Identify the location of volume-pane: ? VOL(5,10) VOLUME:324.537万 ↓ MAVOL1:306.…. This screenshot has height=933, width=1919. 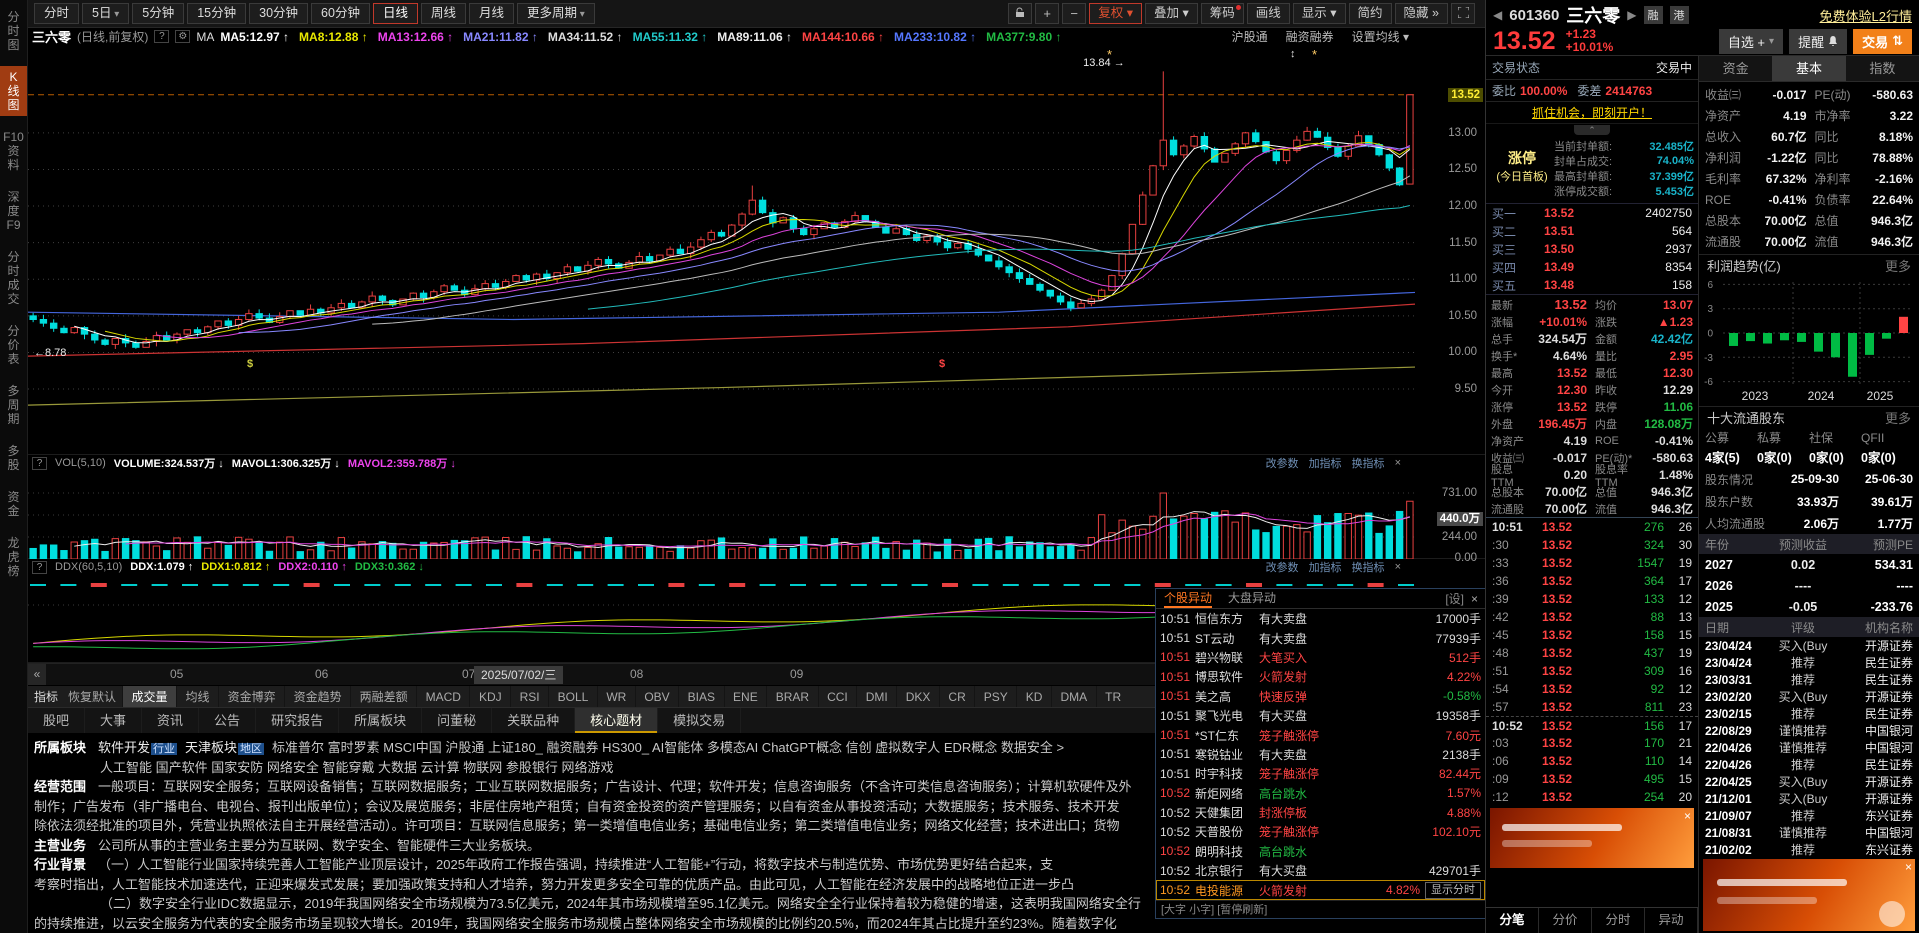
(756, 509).